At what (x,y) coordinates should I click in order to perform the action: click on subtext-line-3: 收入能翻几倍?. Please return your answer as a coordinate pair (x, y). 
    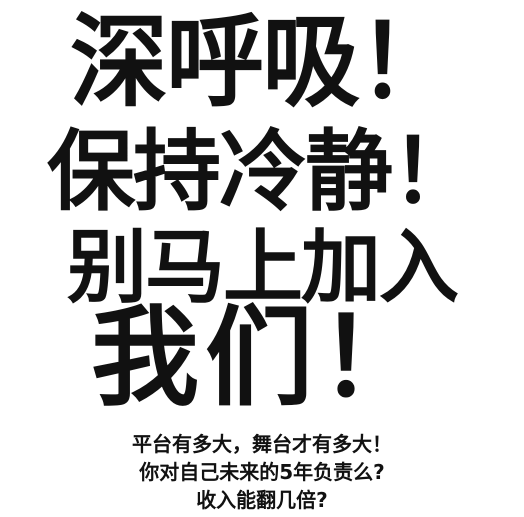
    Looking at the image, I should click on (262, 500).